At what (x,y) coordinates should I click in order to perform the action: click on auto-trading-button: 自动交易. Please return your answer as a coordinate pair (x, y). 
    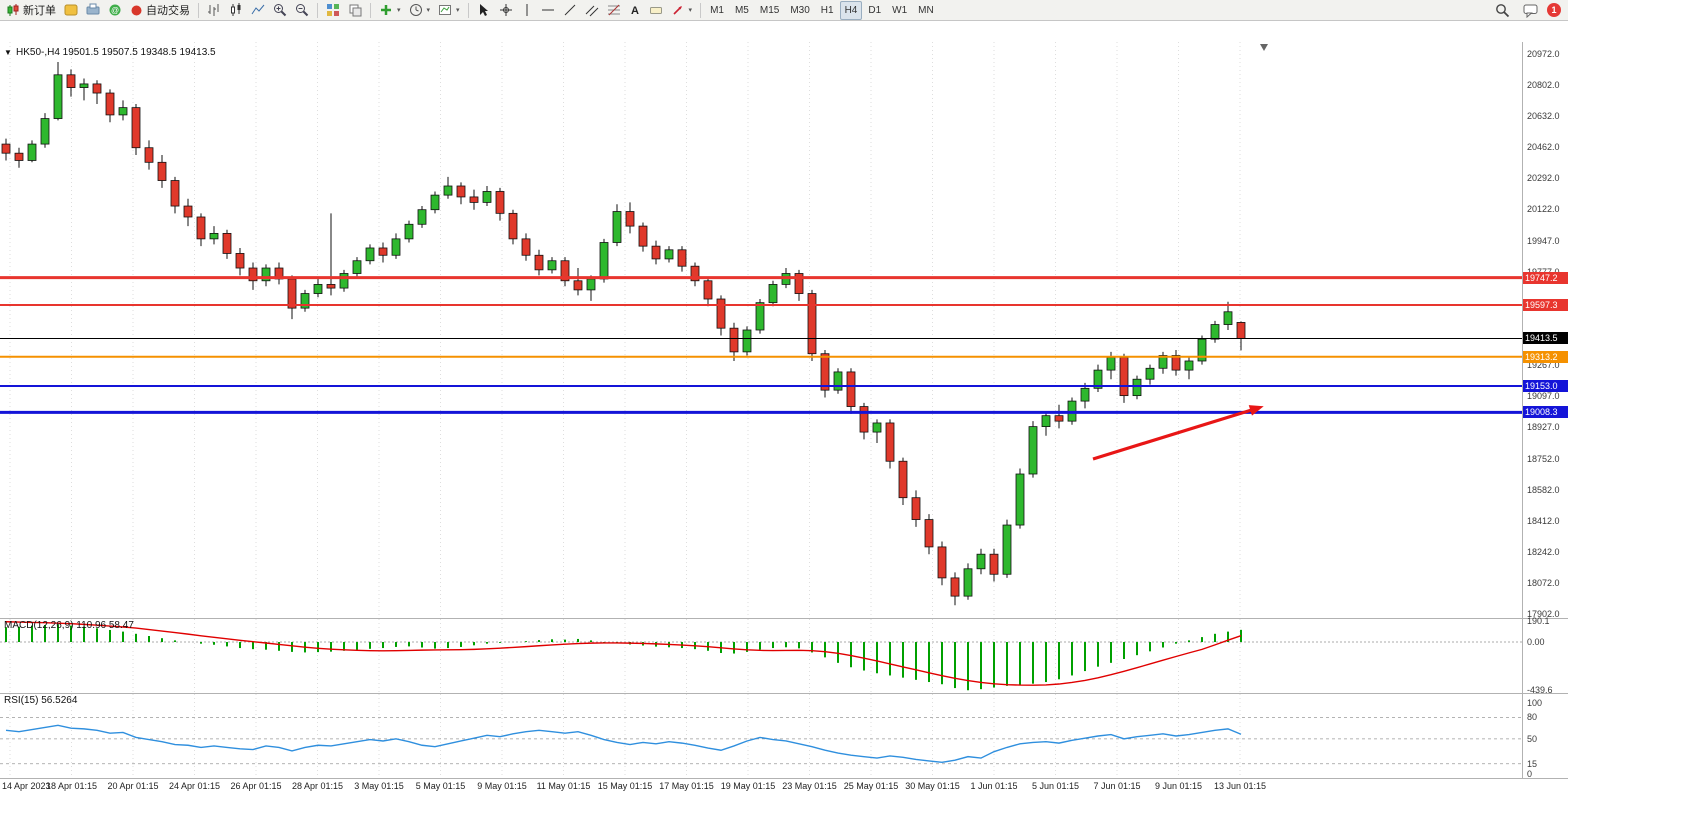
    Looking at the image, I should click on (160, 10).